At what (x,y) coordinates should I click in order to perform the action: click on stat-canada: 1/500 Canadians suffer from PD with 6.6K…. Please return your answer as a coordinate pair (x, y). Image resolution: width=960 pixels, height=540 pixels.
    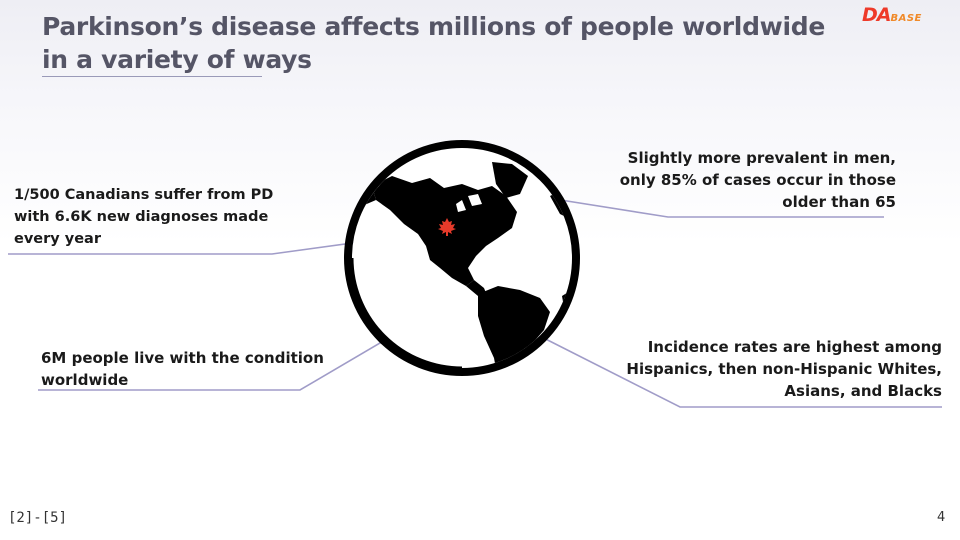
    Looking at the image, I should click on (144, 217).